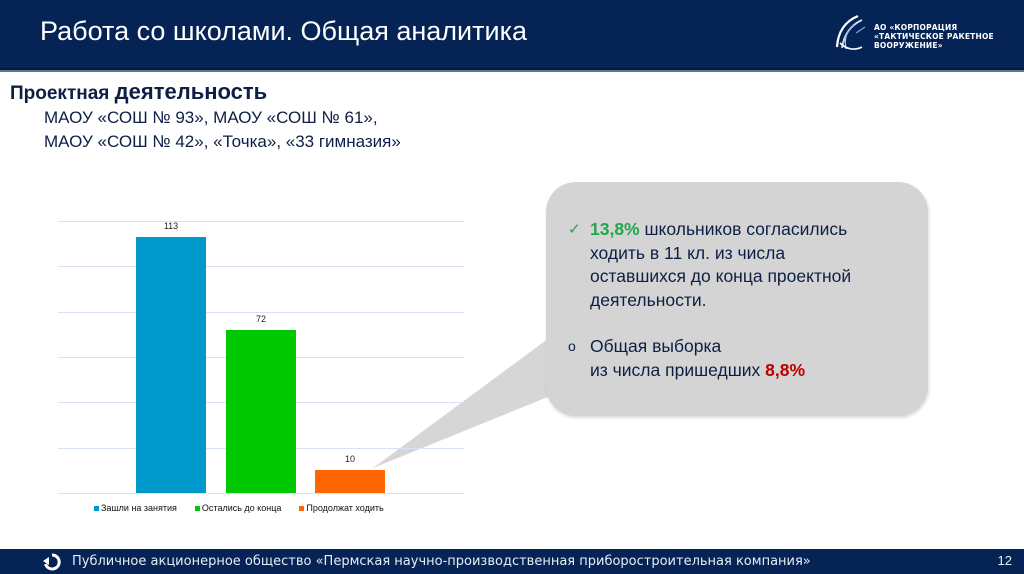 This screenshot has width=1024, height=574. What do you see at coordinates (850, 32) in the screenshot?
I see `corporation-logo-icon` at bounding box center [850, 32].